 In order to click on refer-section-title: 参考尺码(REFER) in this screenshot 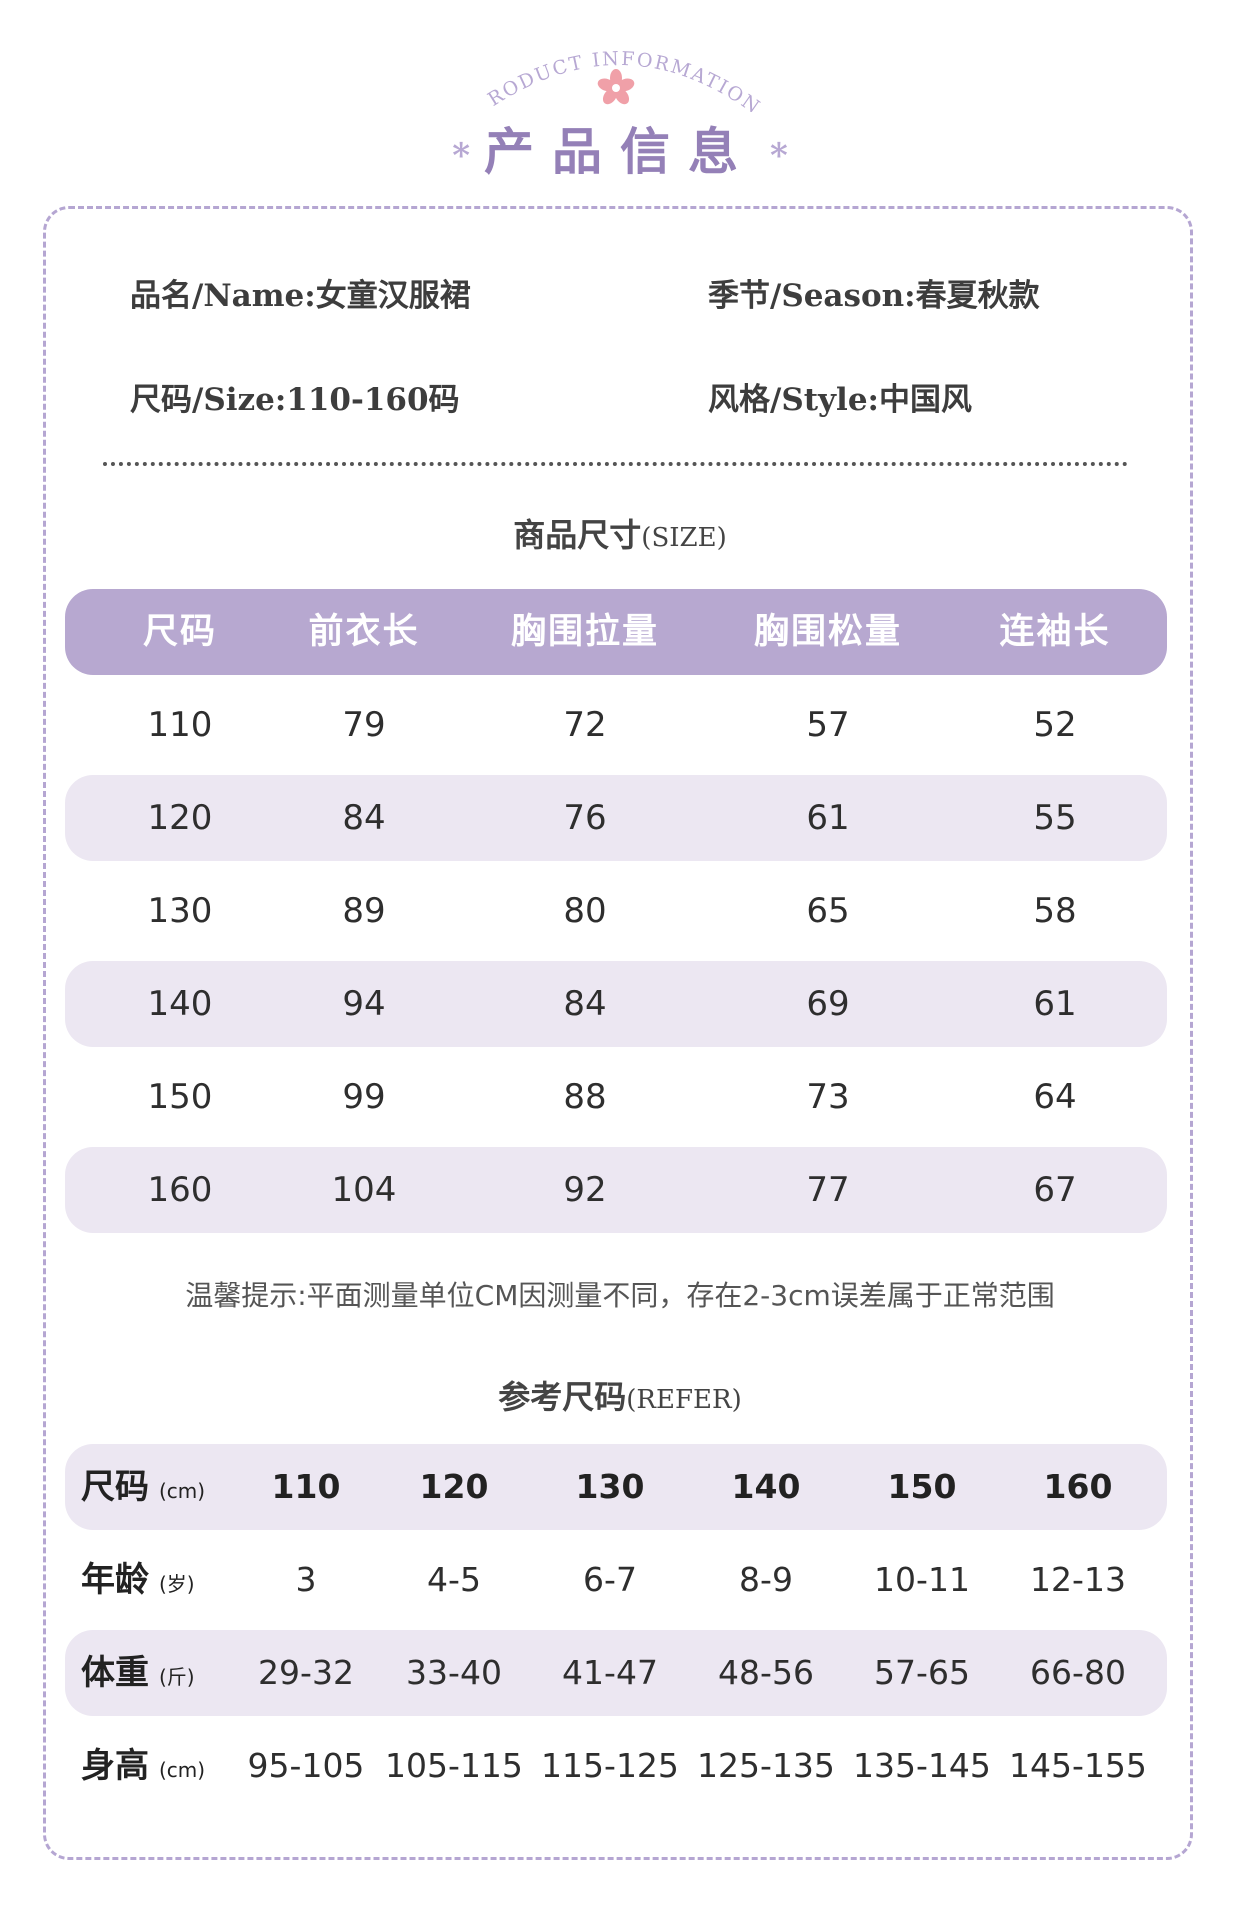, I will do `click(620, 1395)`.